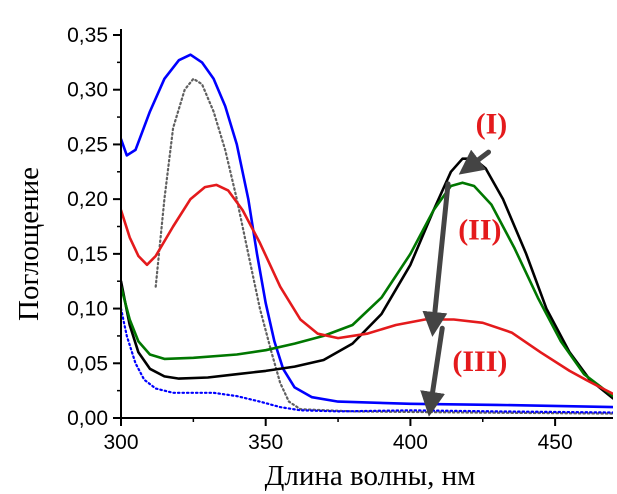 The width and height of the screenshot is (617, 494). Describe the element at coordinates (29, 244) in the screenshot. I see `y-axis-title: Поглощение` at that location.